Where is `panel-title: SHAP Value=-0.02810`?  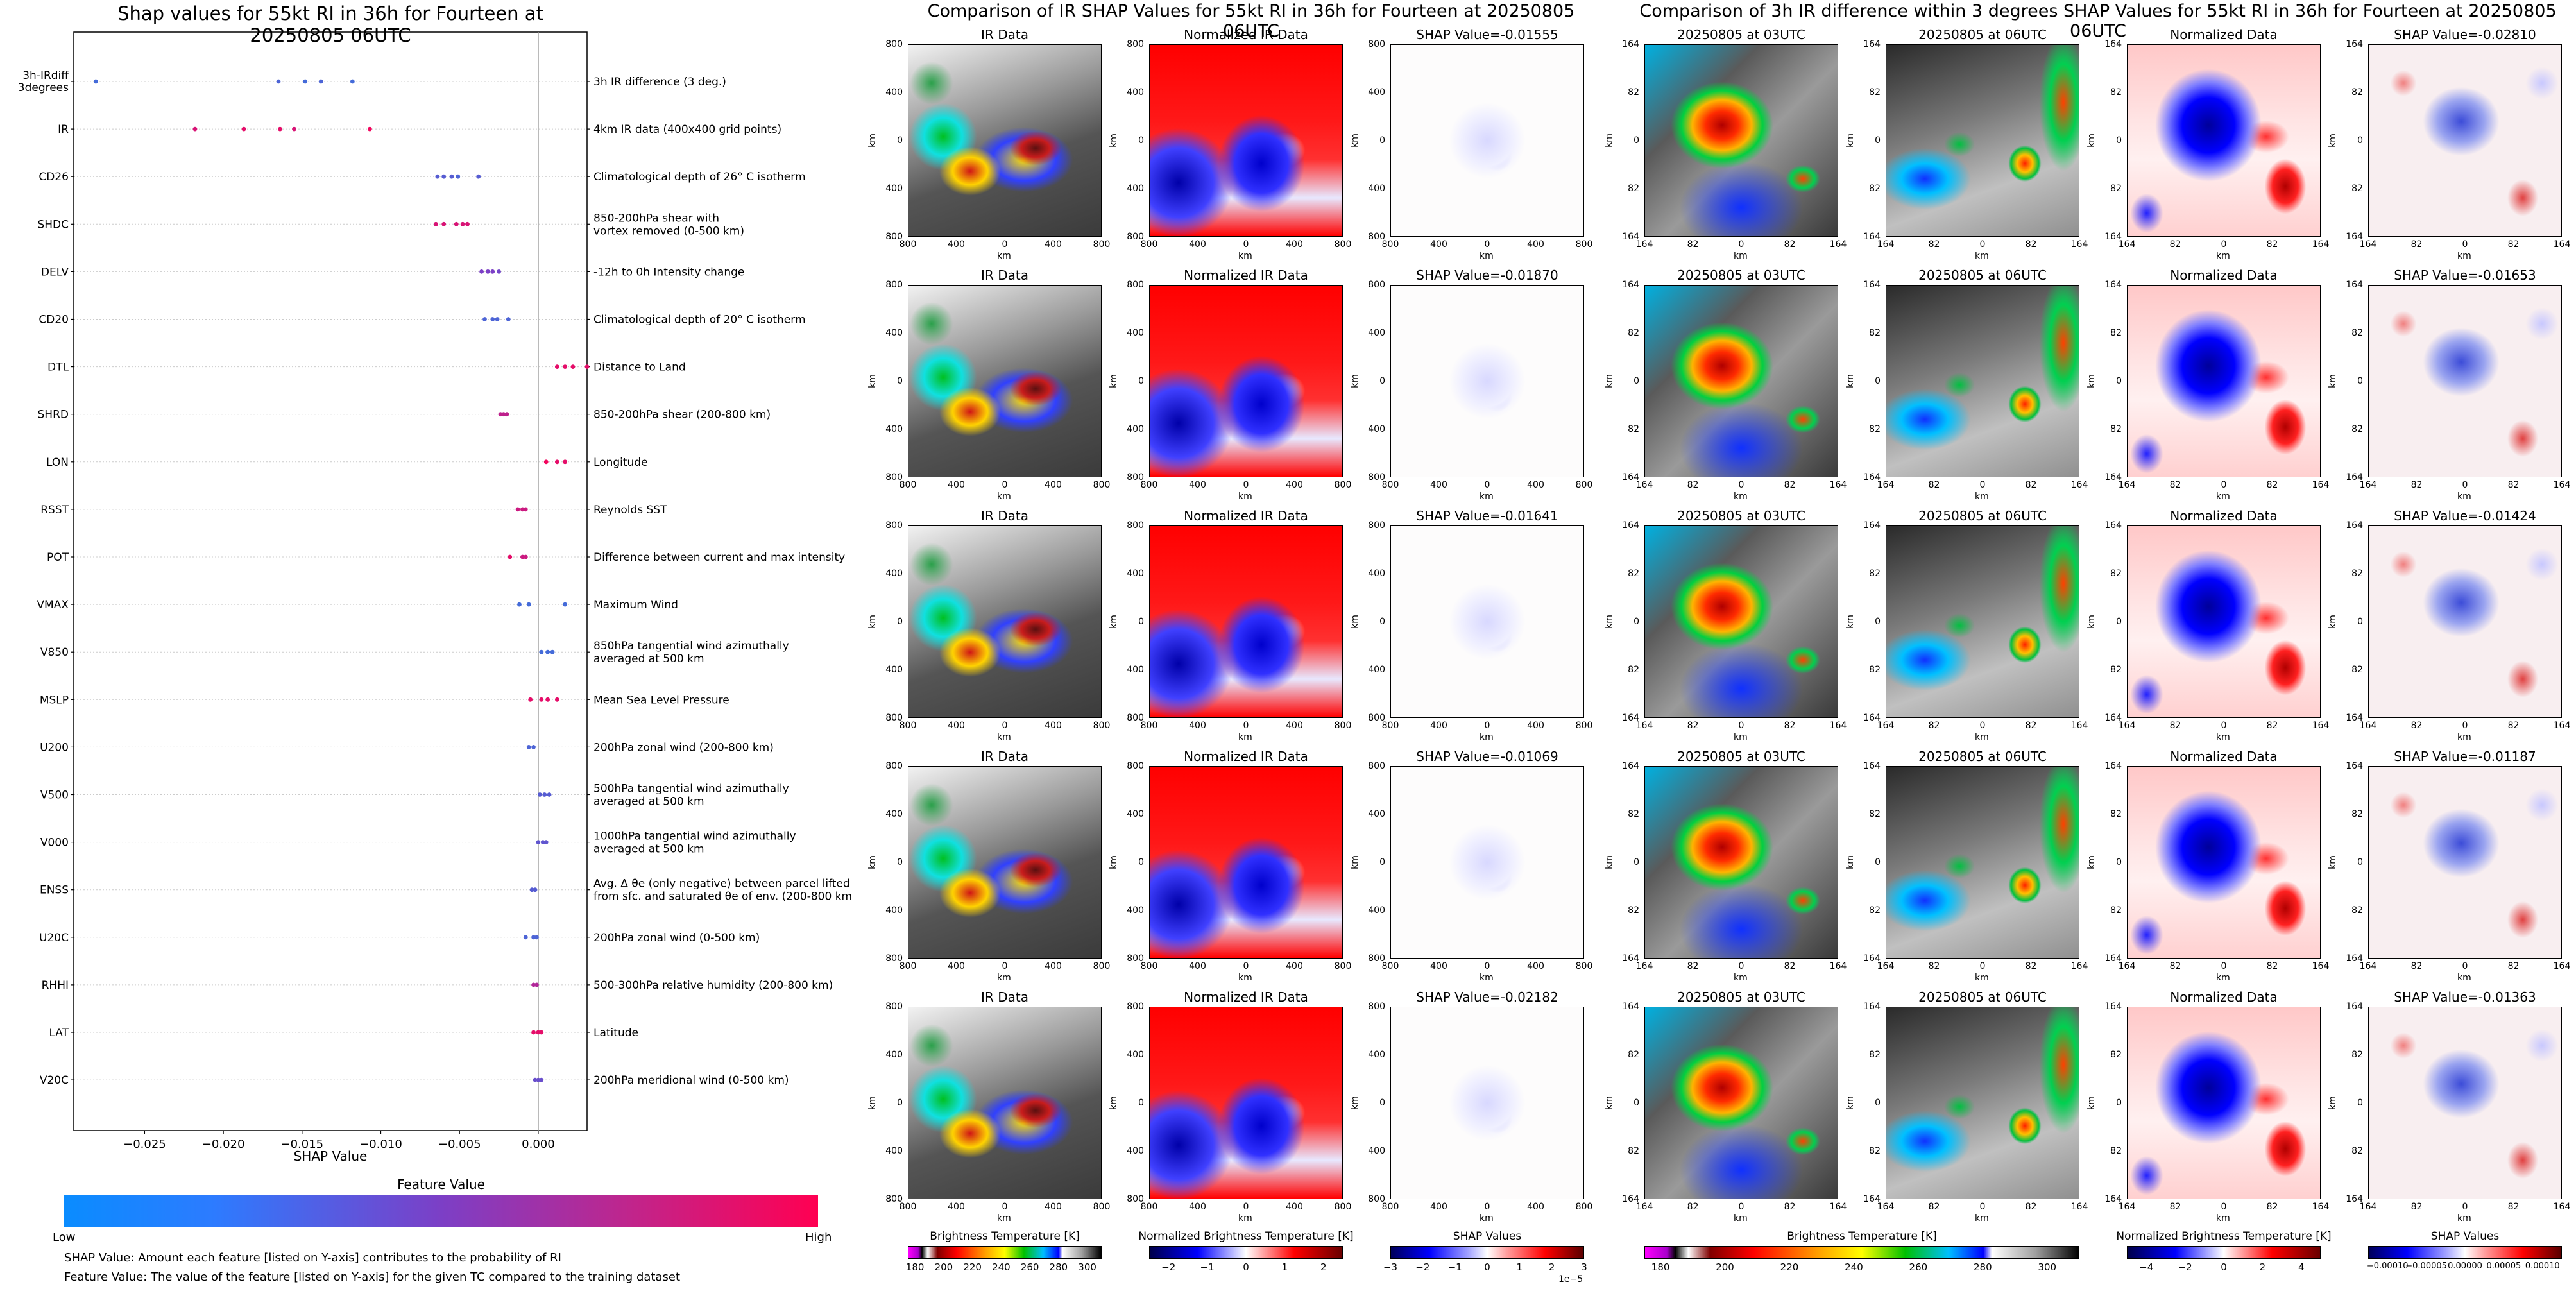
panel-title: SHAP Value=-0.02810 is located at coordinates (2465, 34).